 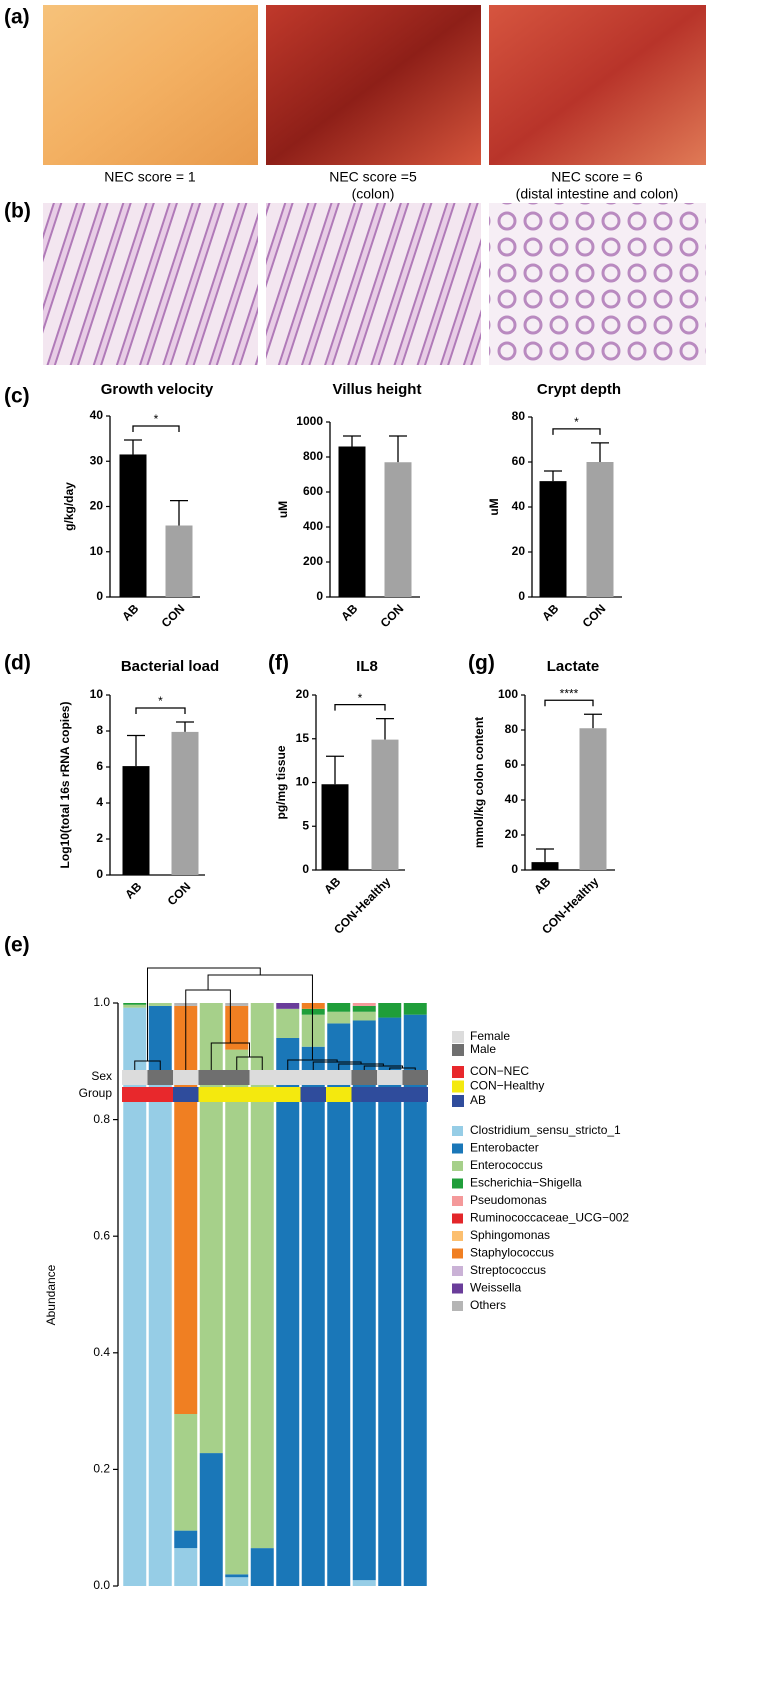 I want to click on y-tick-label: 6, so click(x=99, y=766).